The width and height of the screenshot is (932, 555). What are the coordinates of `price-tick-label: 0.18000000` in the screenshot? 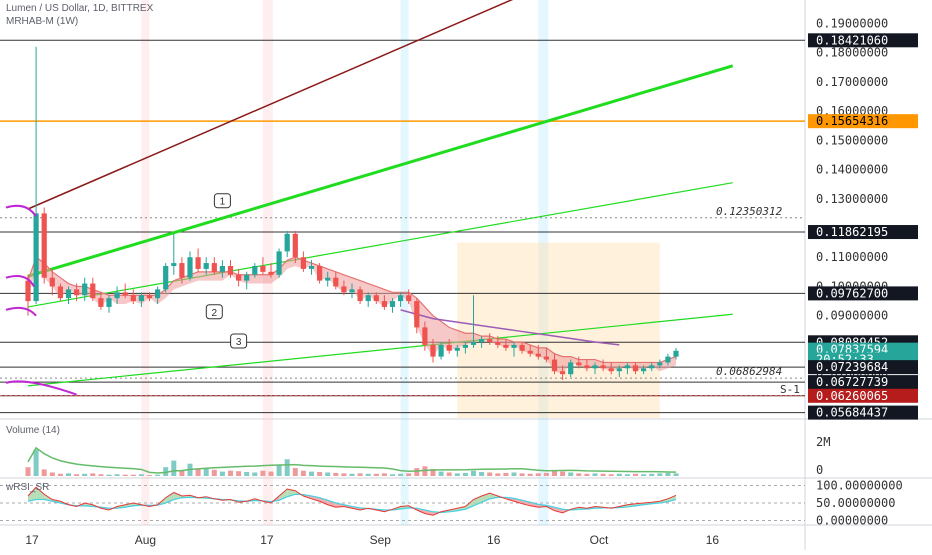 It's located at (852, 53).